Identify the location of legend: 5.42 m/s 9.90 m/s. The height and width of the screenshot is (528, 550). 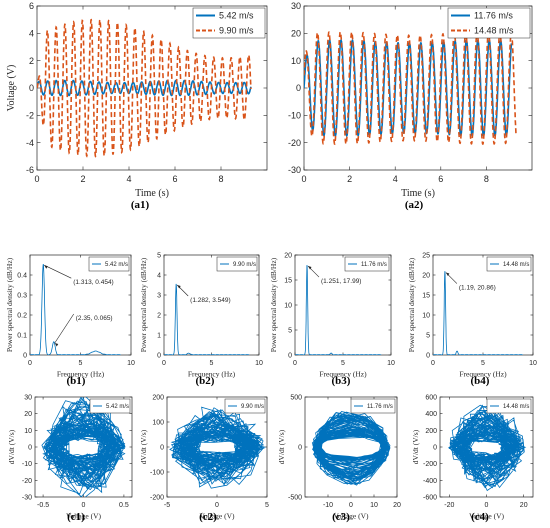
(229, 23).